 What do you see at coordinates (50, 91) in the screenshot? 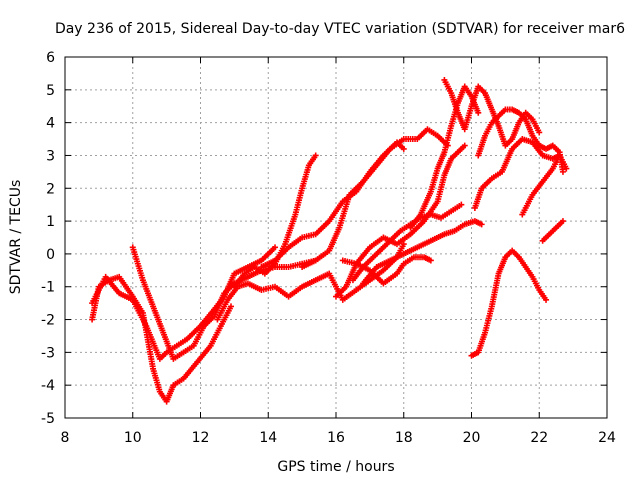
I see `y-tick-label: 5` at bounding box center [50, 91].